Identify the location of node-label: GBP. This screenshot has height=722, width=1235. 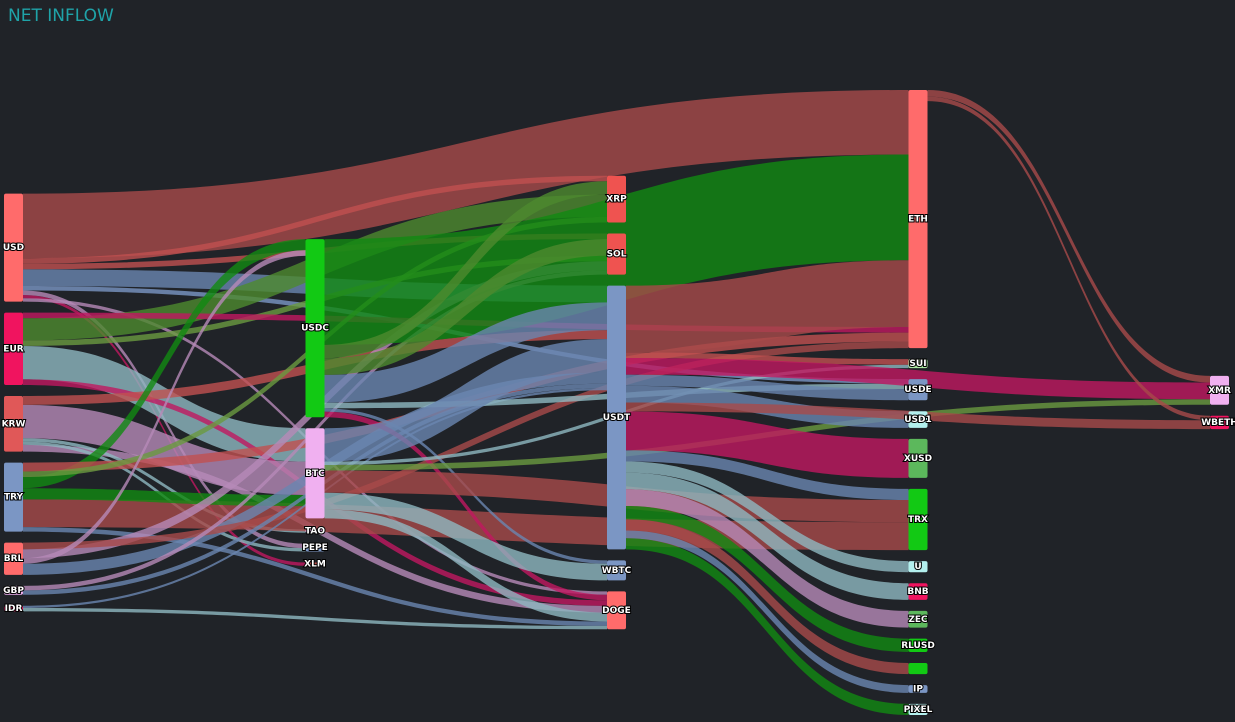
(13, 591).